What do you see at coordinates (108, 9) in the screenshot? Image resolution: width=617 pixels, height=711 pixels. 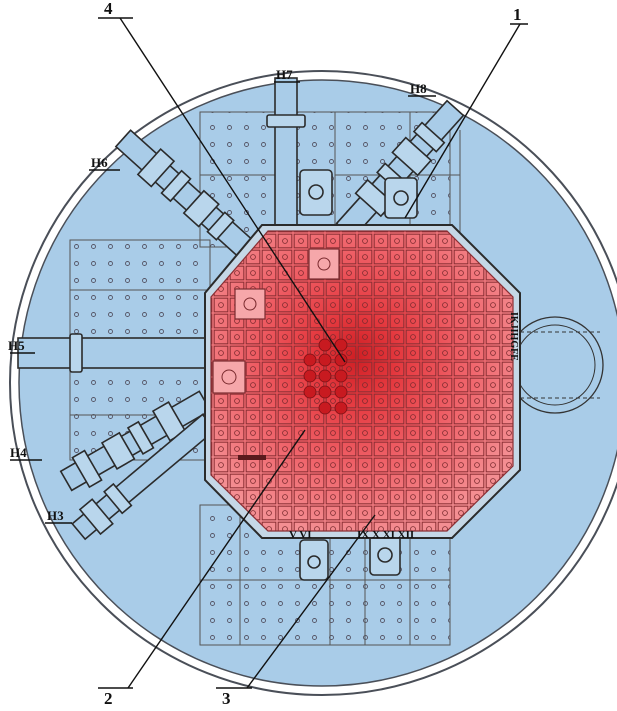 I see `callout-4: 4` at bounding box center [108, 9].